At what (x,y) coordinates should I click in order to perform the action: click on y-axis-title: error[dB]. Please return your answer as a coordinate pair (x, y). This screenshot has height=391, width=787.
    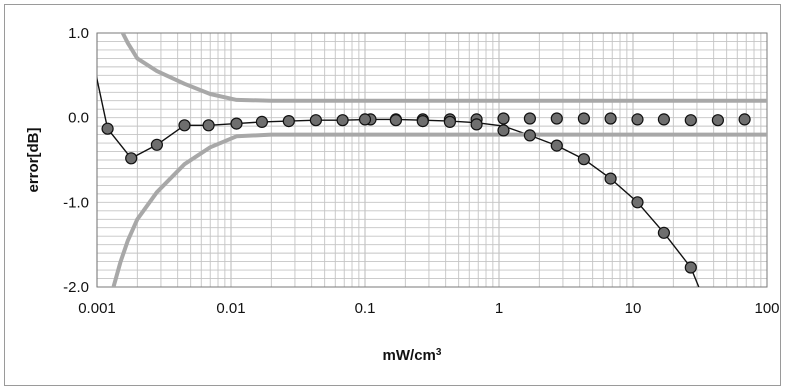
    Looking at the image, I should click on (33, 159).